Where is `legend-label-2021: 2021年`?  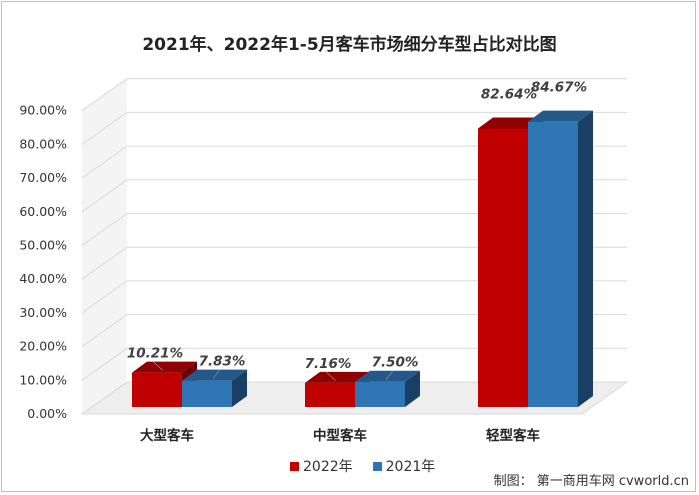
legend-label-2021: 2021年 is located at coordinates (410, 467).